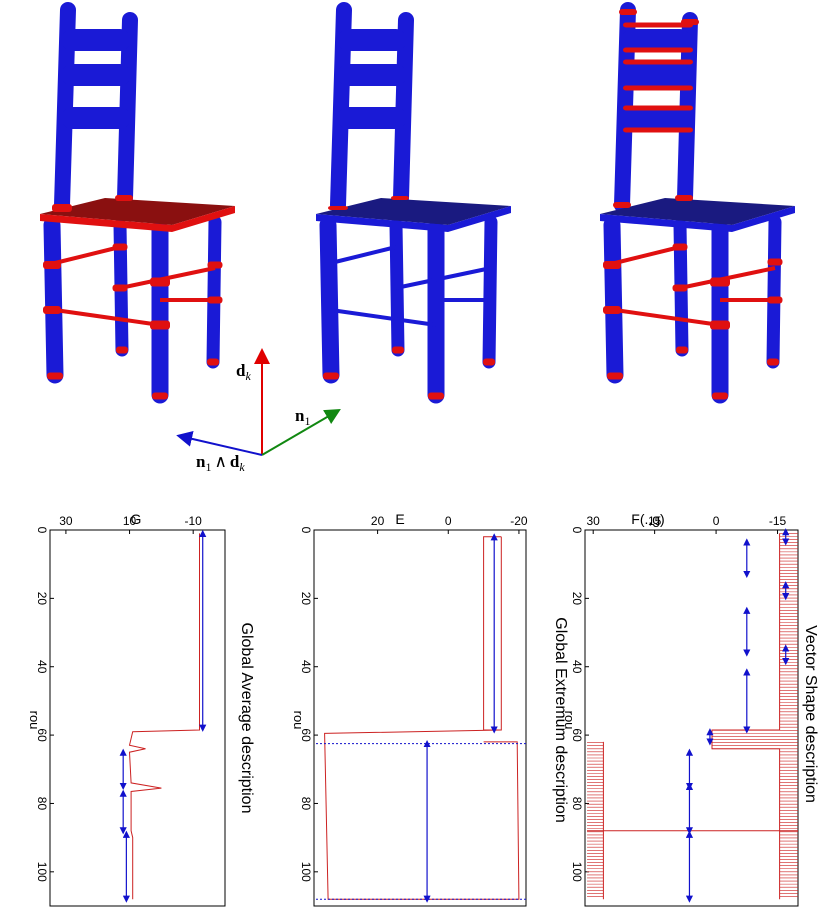 Image resolution: width=828 pixels, height=915 pixels. I want to click on ytick-label: 15, so click(655, 521).